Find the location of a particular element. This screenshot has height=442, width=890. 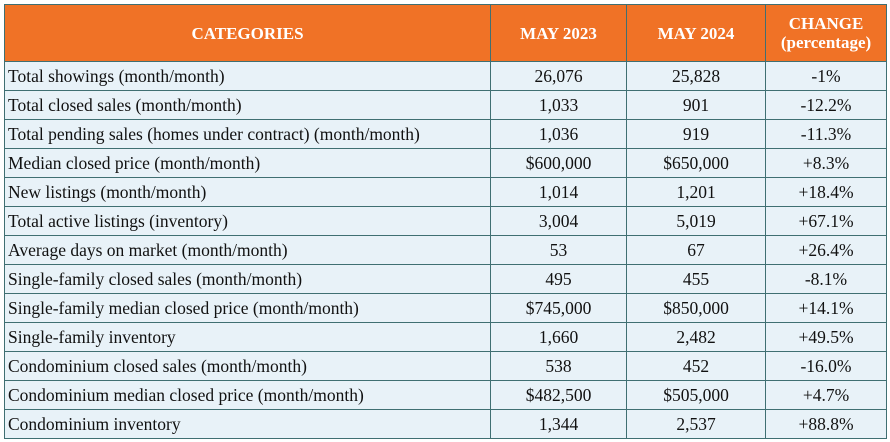

category-cell: Total closed sales (month/month) is located at coordinates (247, 105).